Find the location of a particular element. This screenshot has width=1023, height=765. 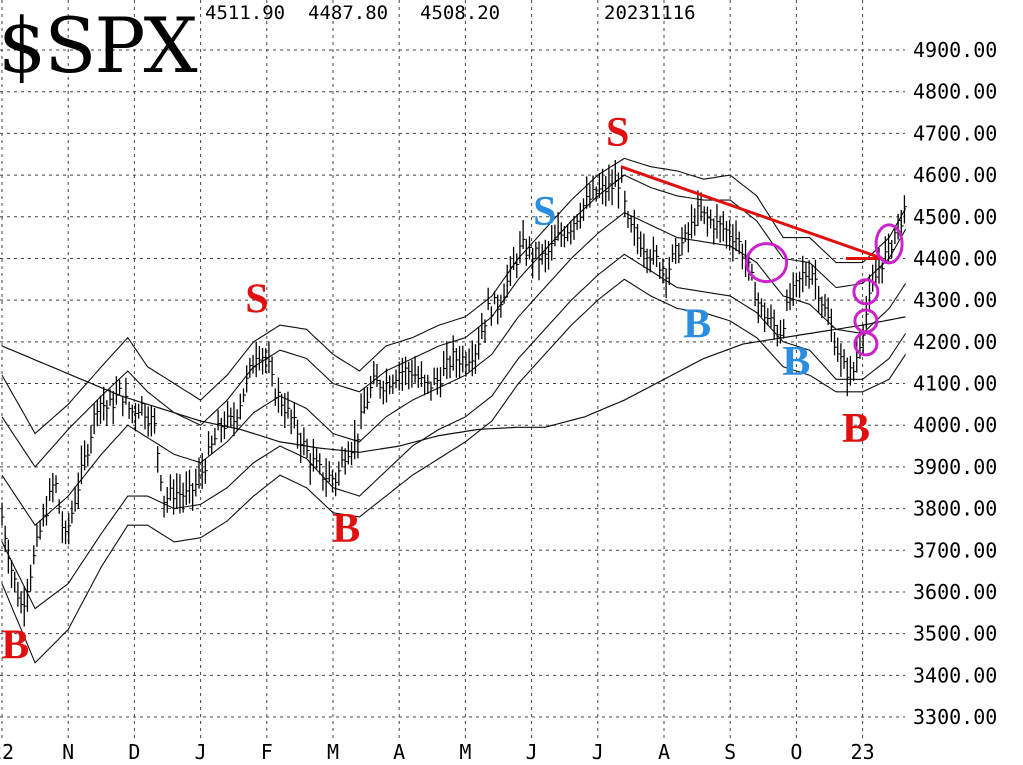

y-tick-label: 3600.00 is located at coordinates (955, 592).